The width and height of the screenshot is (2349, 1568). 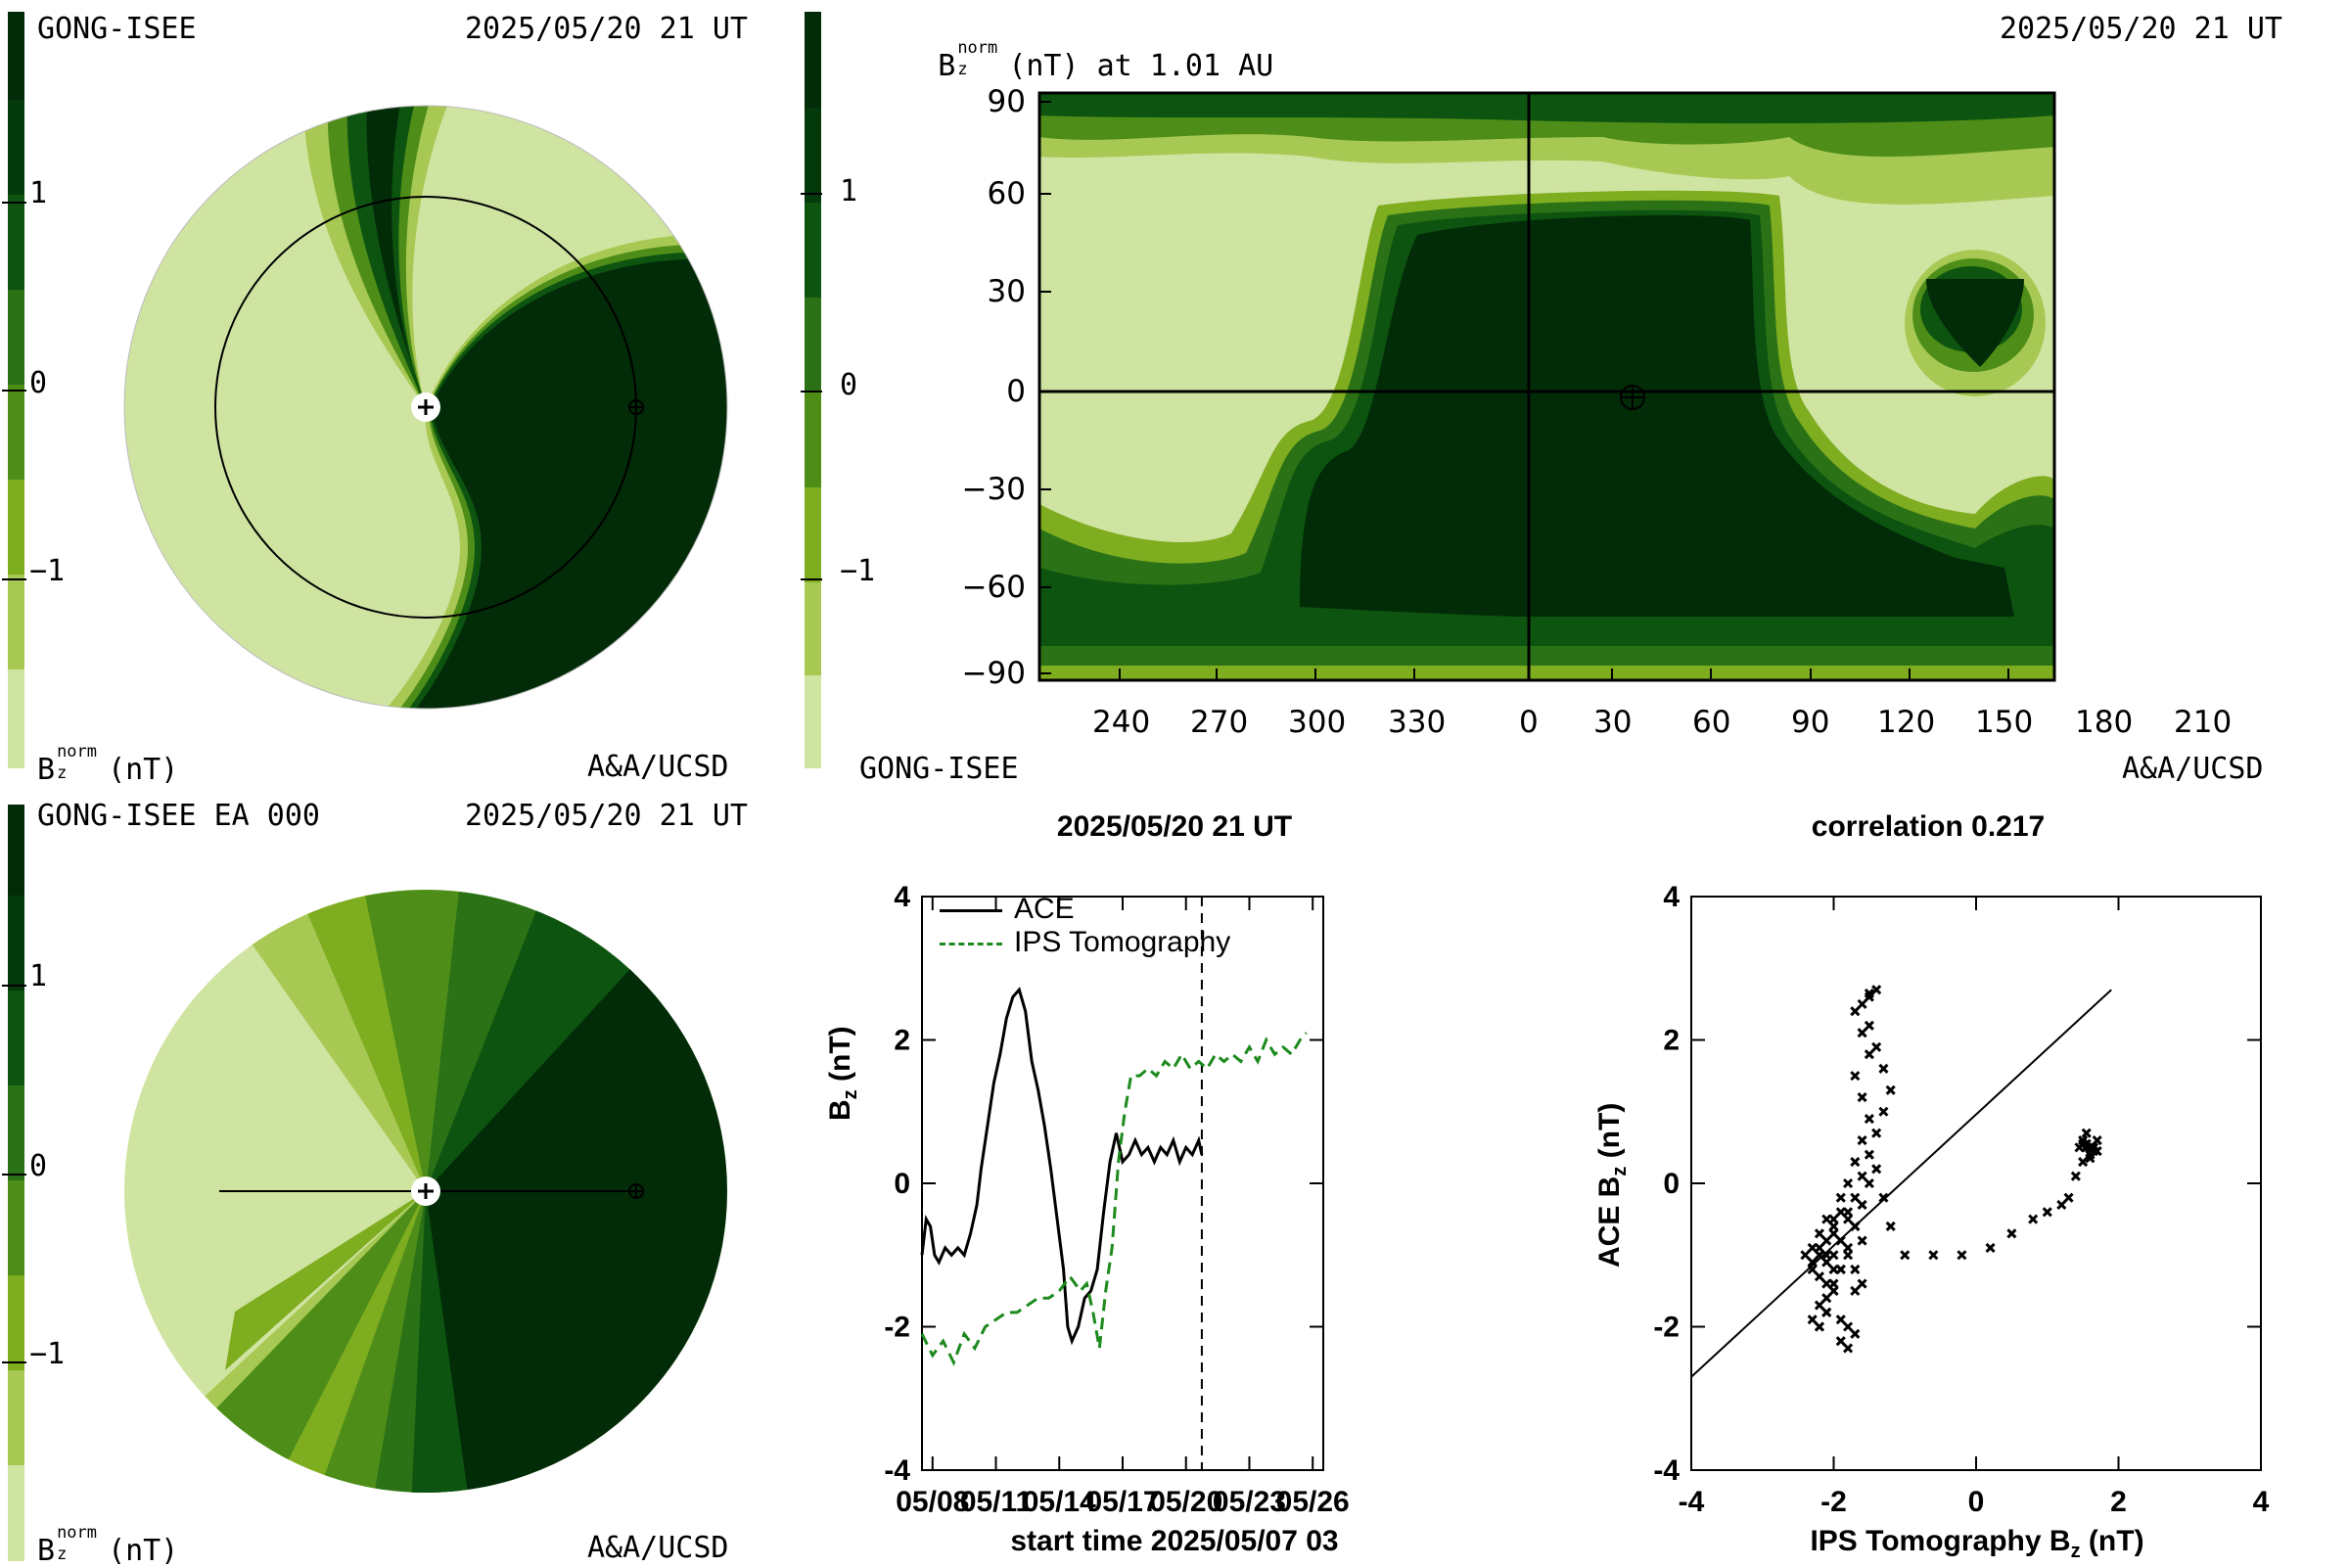 I want to click on y-tick: −30, so click(x=994, y=489).